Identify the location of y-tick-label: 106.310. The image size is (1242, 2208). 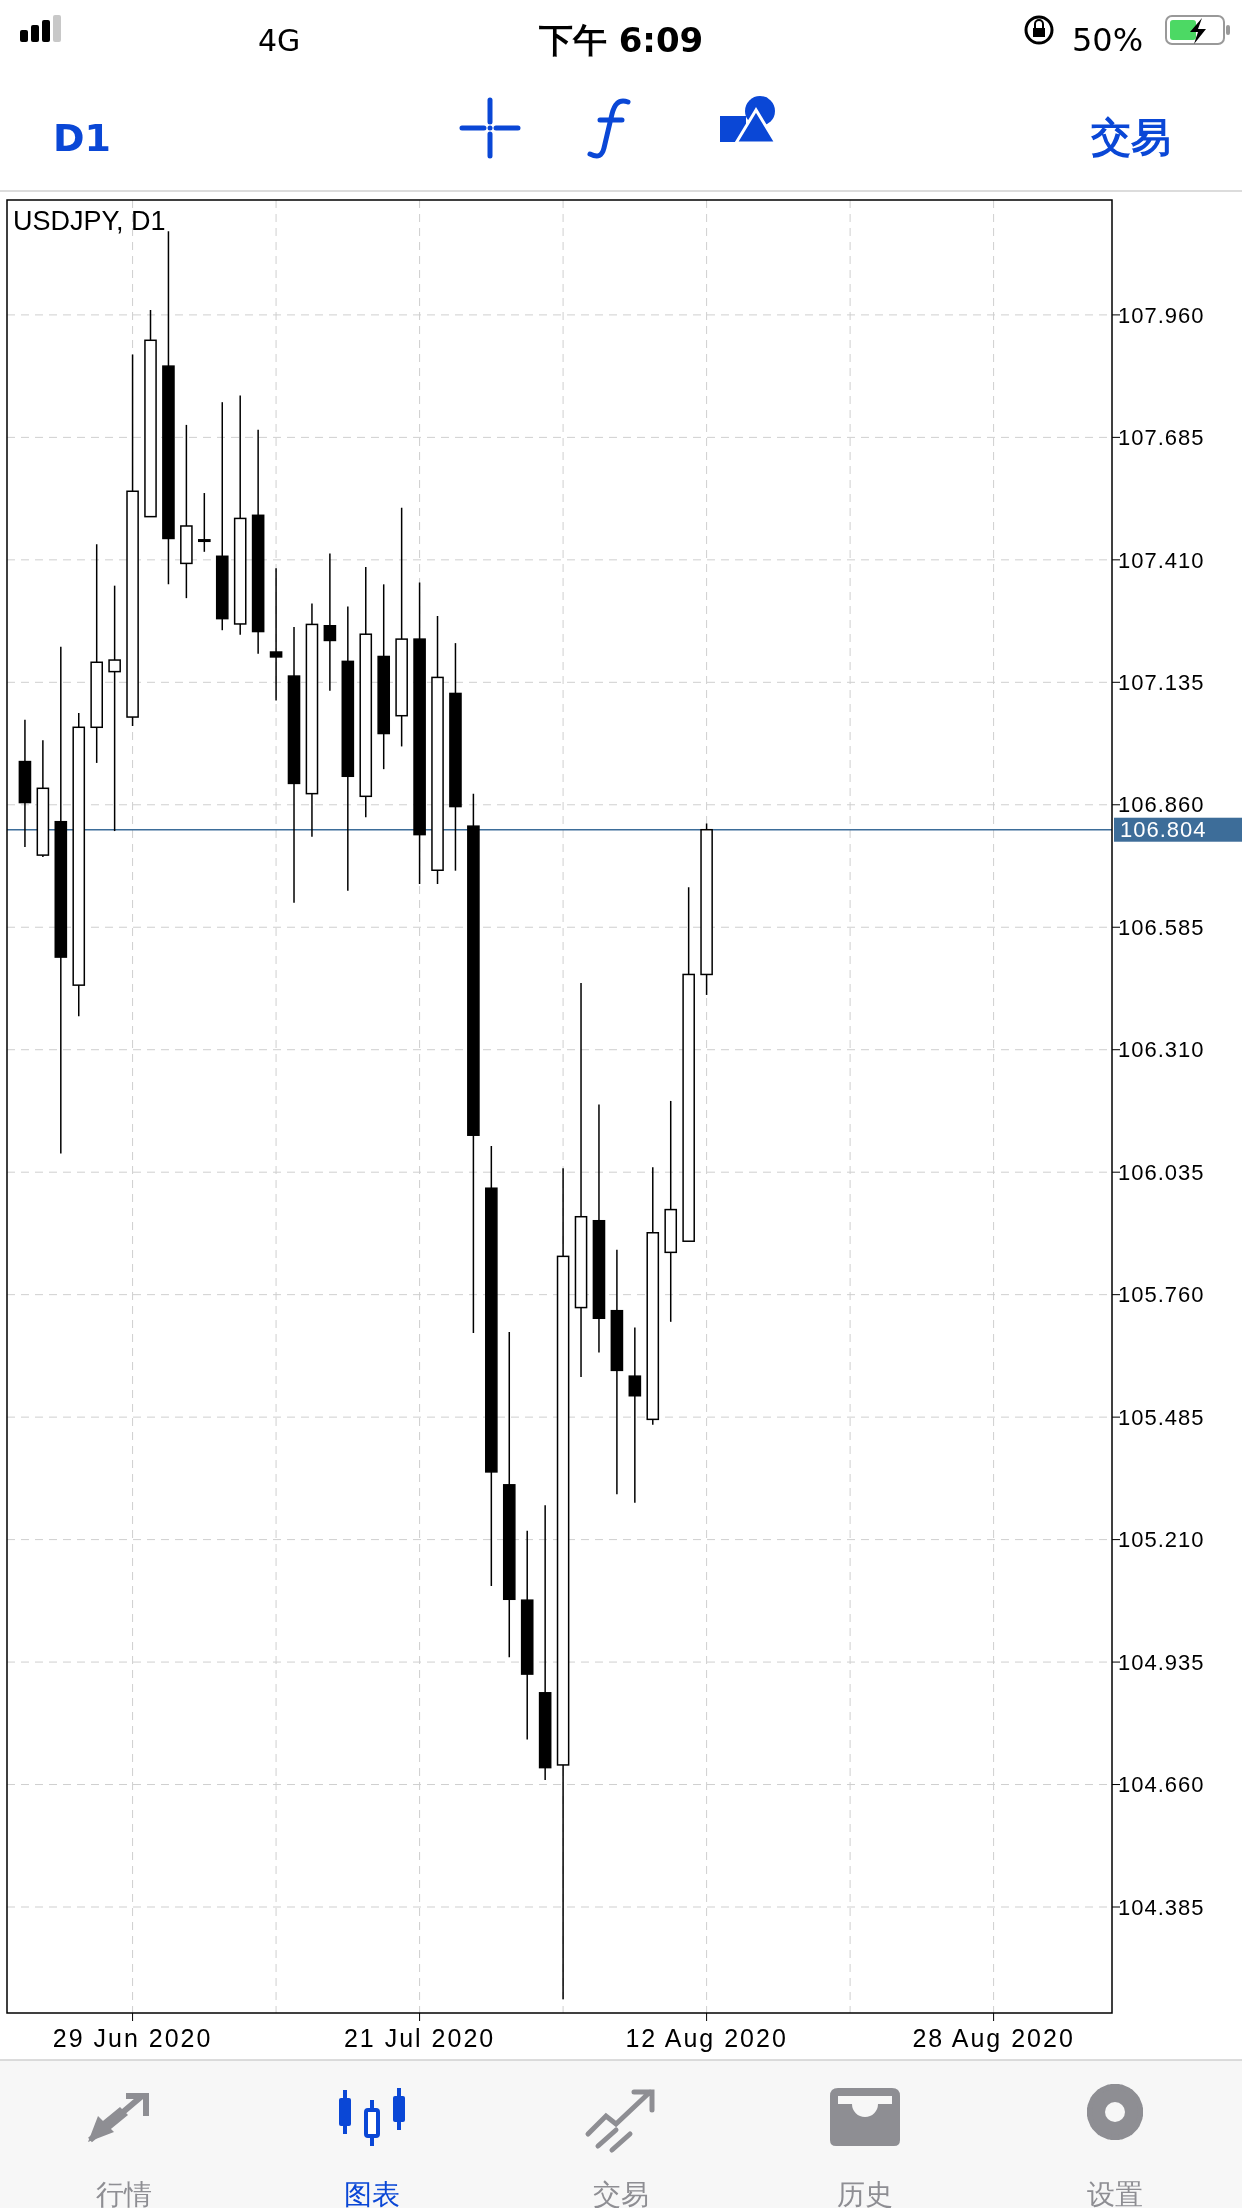
(1161, 1050).